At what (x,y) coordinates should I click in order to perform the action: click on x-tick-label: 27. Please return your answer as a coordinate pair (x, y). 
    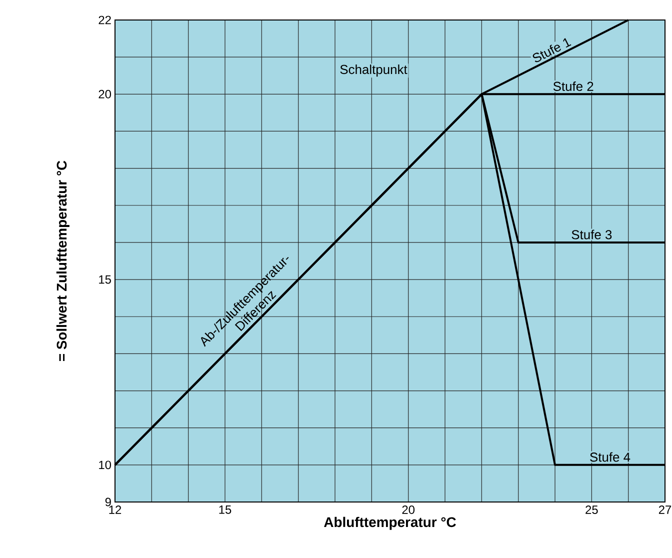
    Looking at the image, I should click on (665, 510).